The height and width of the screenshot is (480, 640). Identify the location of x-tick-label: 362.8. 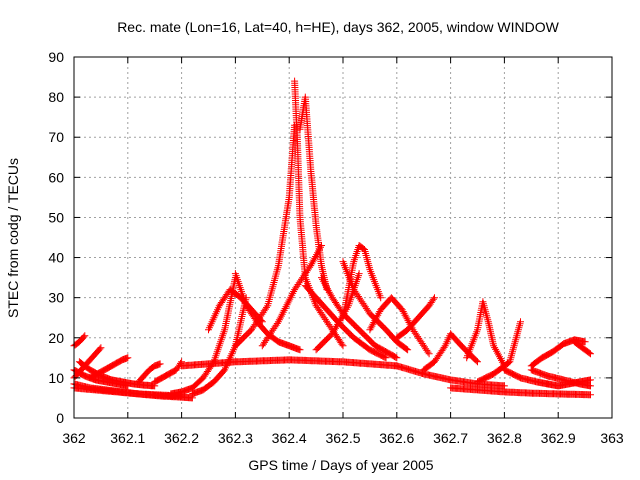
(504, 438).